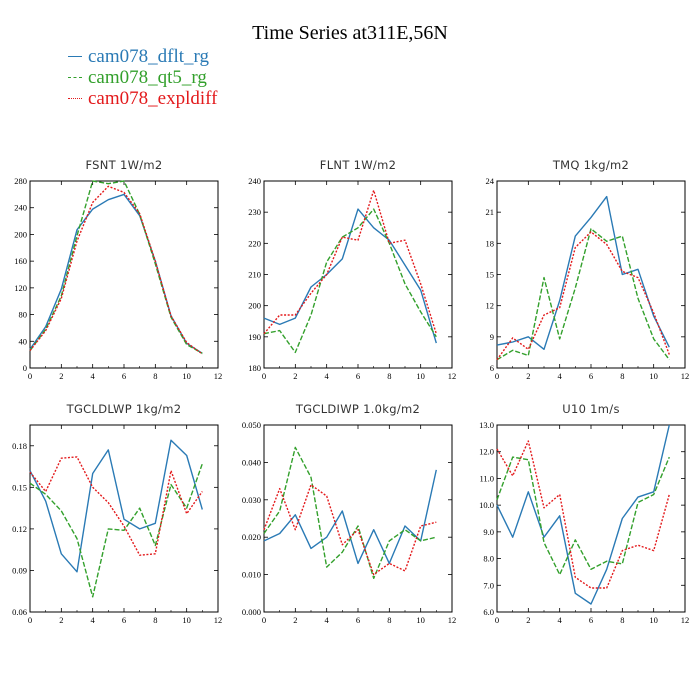 This screenshot has width=700, height=700. What do you see at coordinates (20, 181) in the screenshot?
I see `y-tick-label: 280` at bounding box center [20, 181].